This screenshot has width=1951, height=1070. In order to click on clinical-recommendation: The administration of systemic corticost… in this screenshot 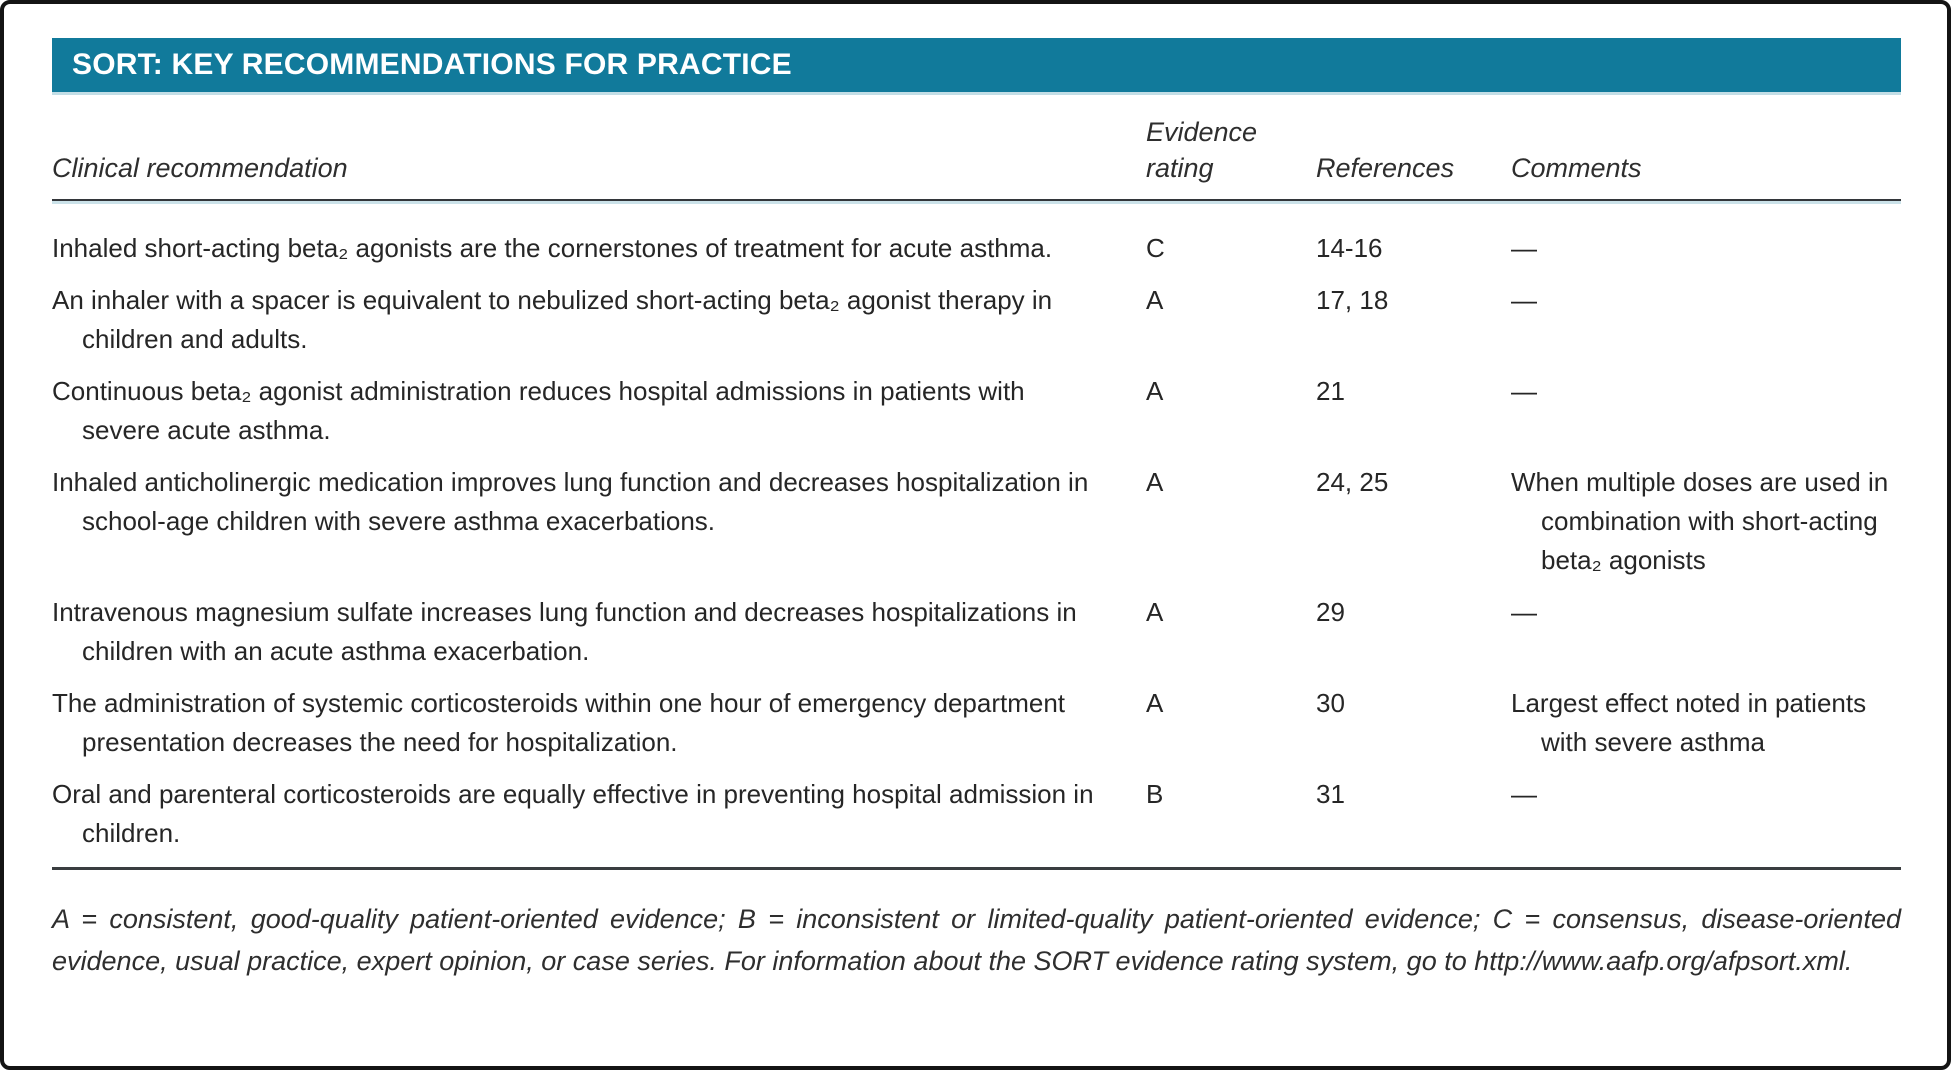, I will do `click(559, 722)`.